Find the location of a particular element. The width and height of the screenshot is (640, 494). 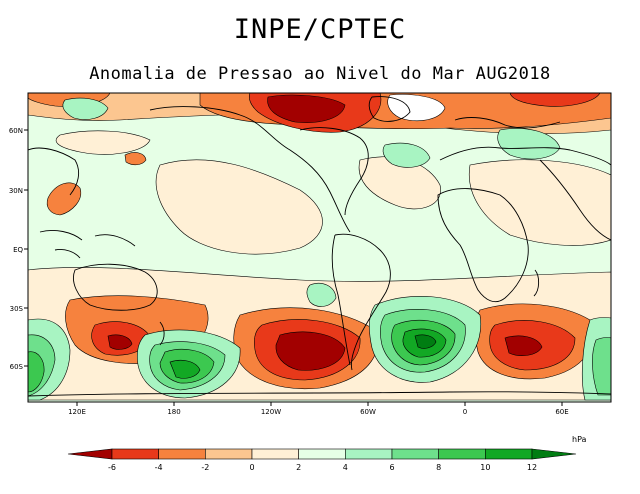

coastline-east-asia is located at coordinates (54, 171).